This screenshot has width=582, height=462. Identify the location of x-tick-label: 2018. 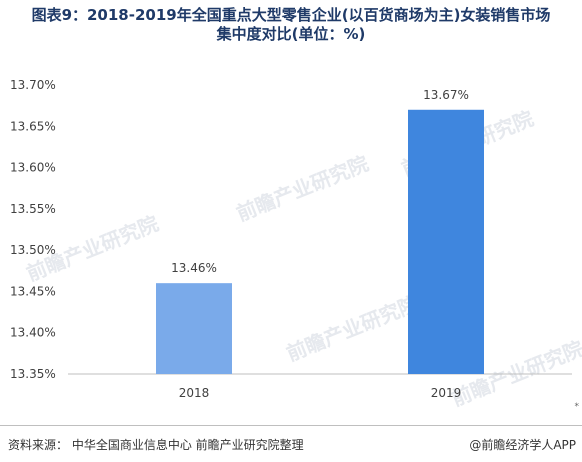
(194, 393).